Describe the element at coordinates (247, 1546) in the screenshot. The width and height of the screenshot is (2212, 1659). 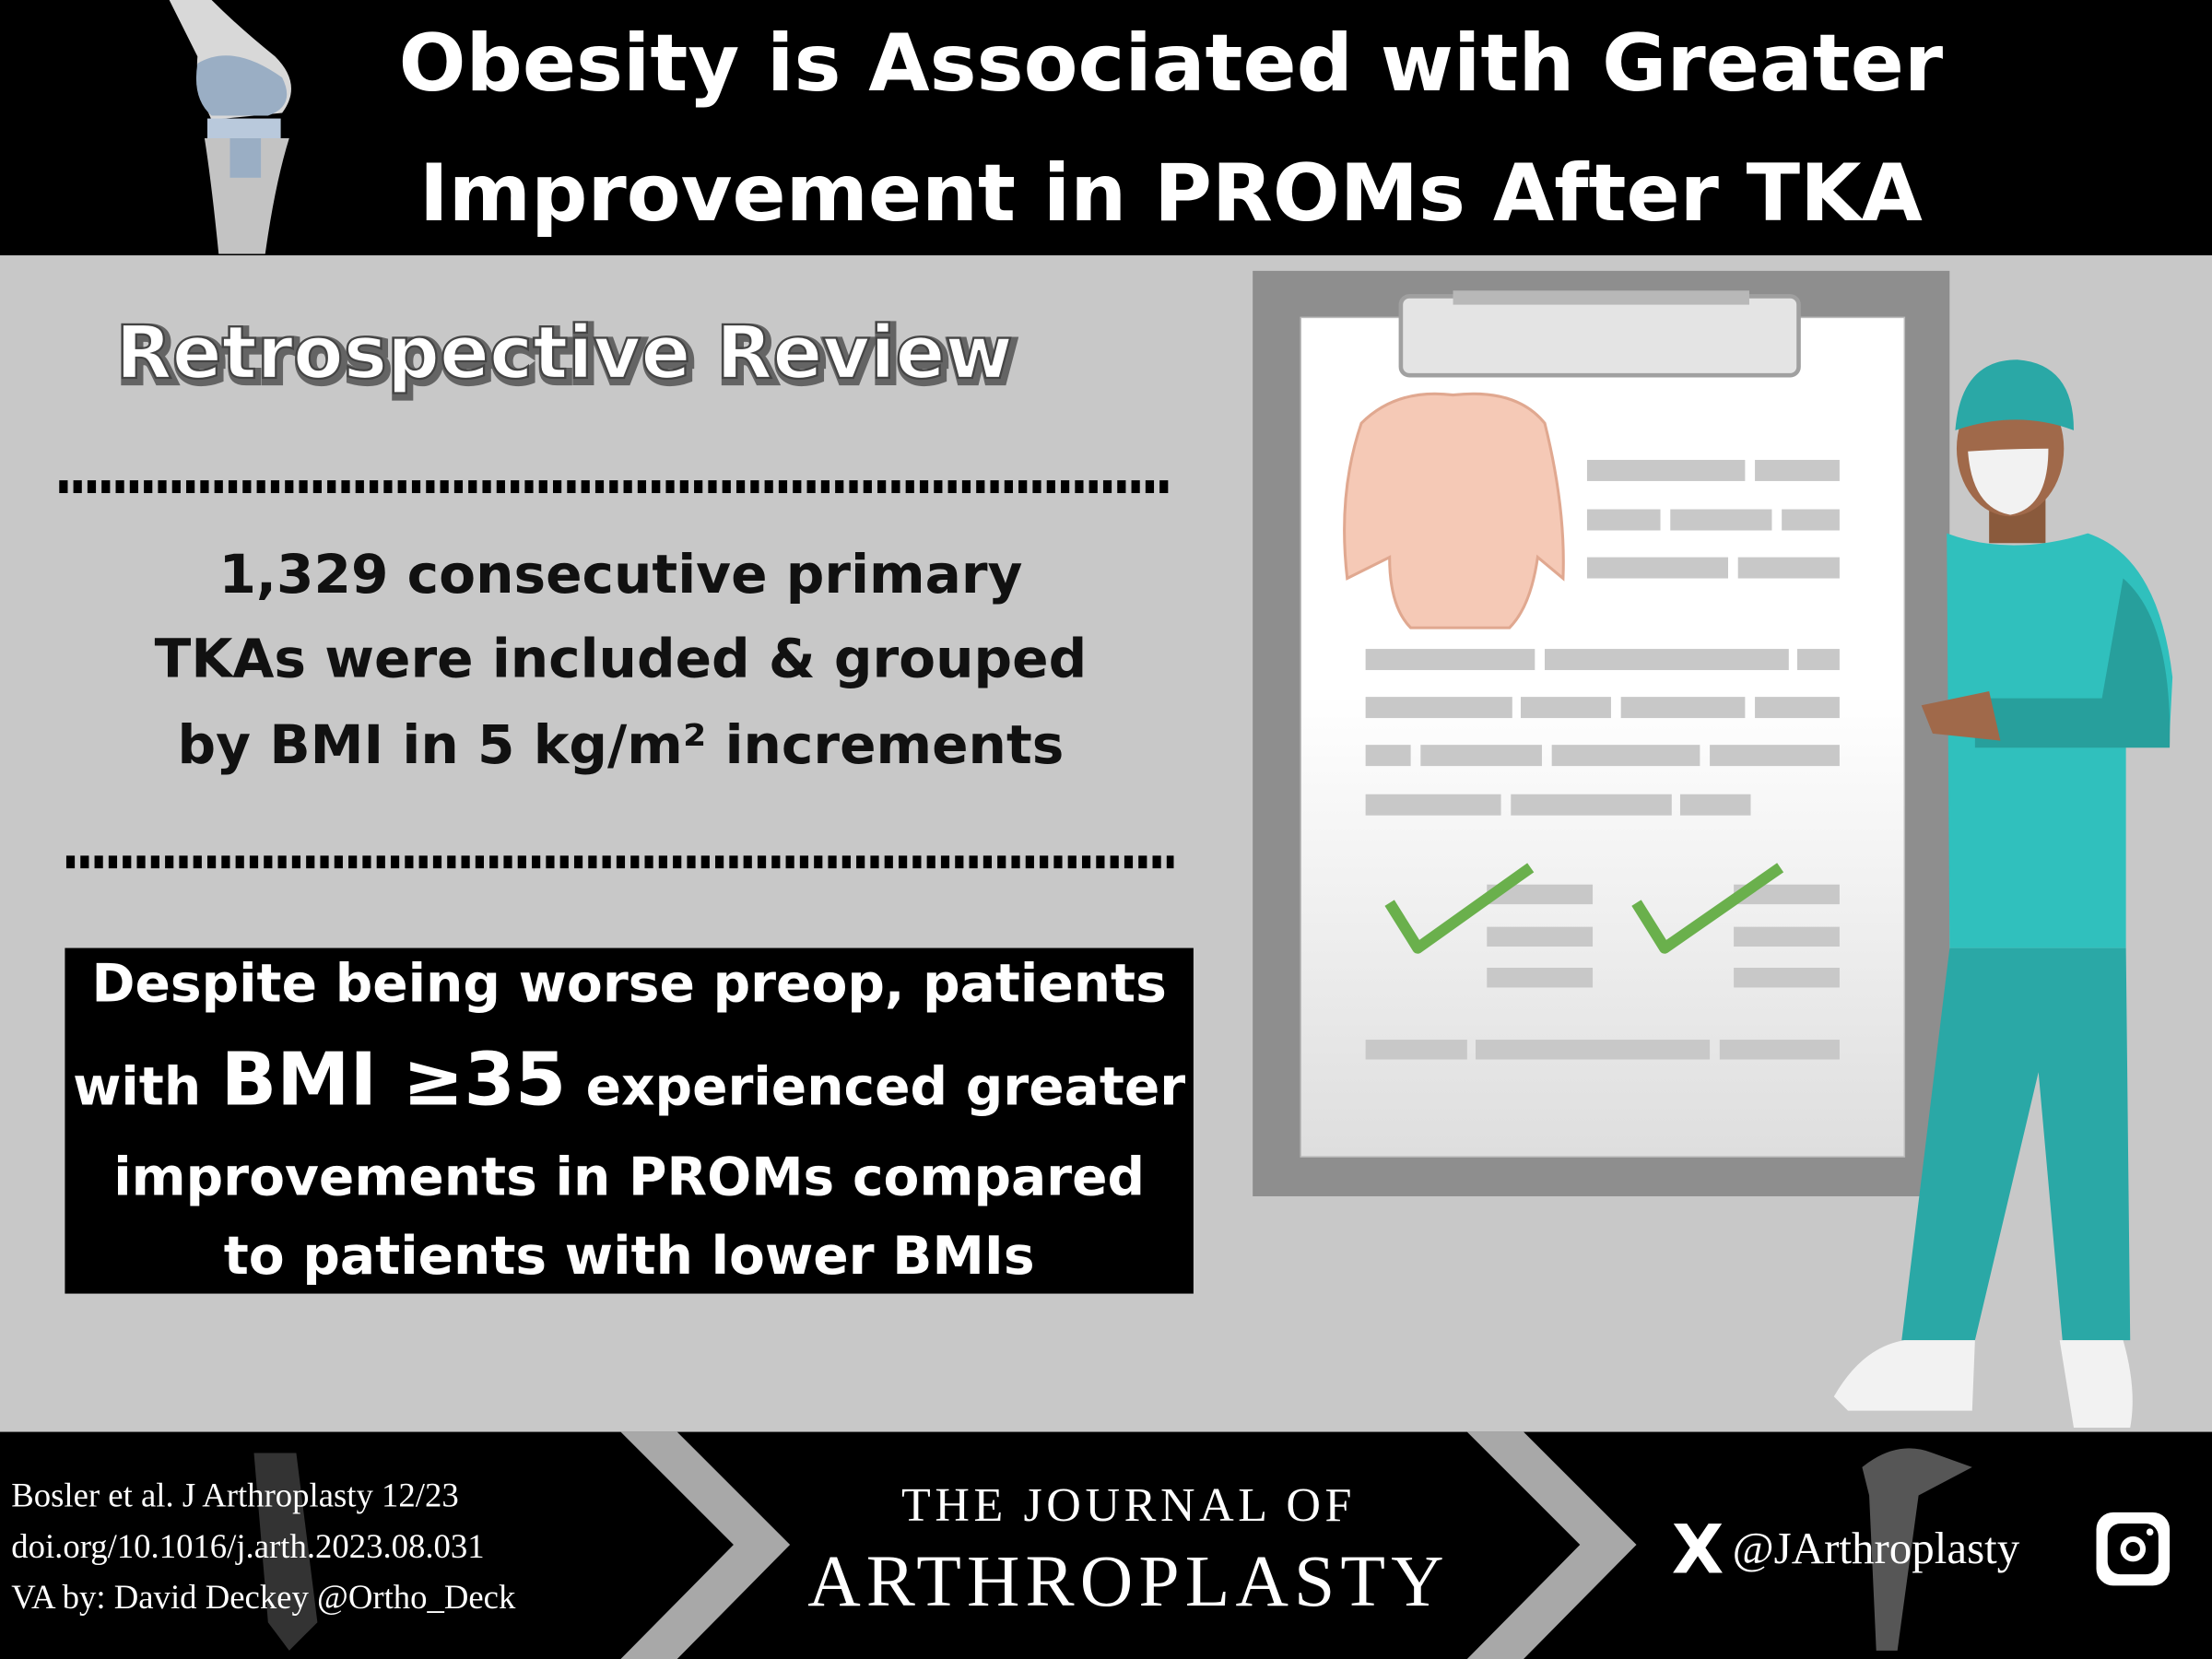
I see `citation-line: doi.org/10.1016/j.arth.2023.08.031` at that location.